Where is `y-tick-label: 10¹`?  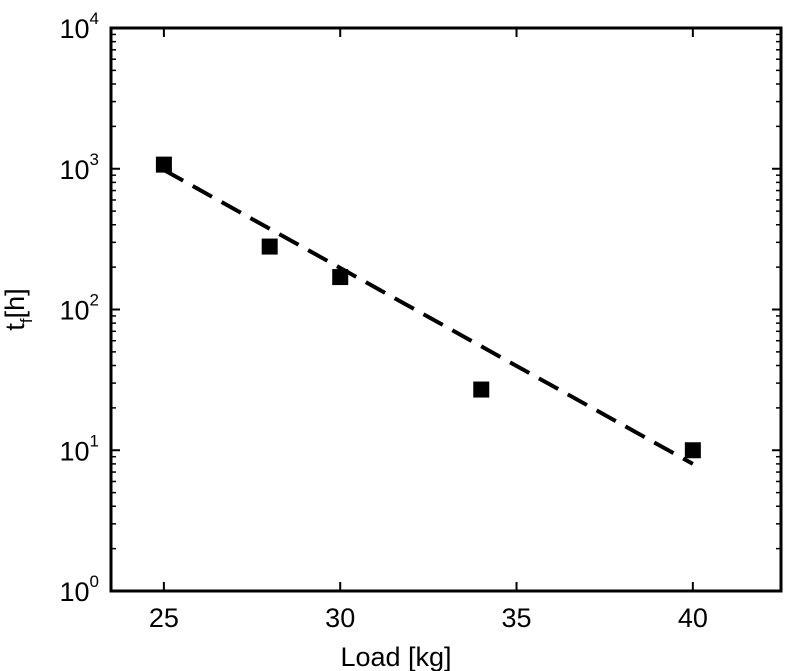
y-tick-label: 10¹ is located at coordinates (79, 448).